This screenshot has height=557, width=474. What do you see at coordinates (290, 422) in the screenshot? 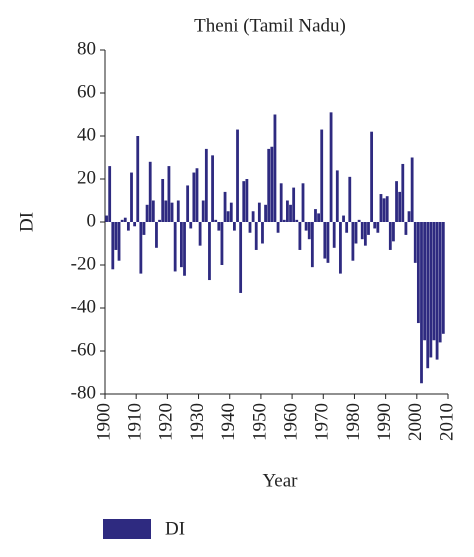
I see `x-tick-label: 1960` at bounding box center [290, 422].